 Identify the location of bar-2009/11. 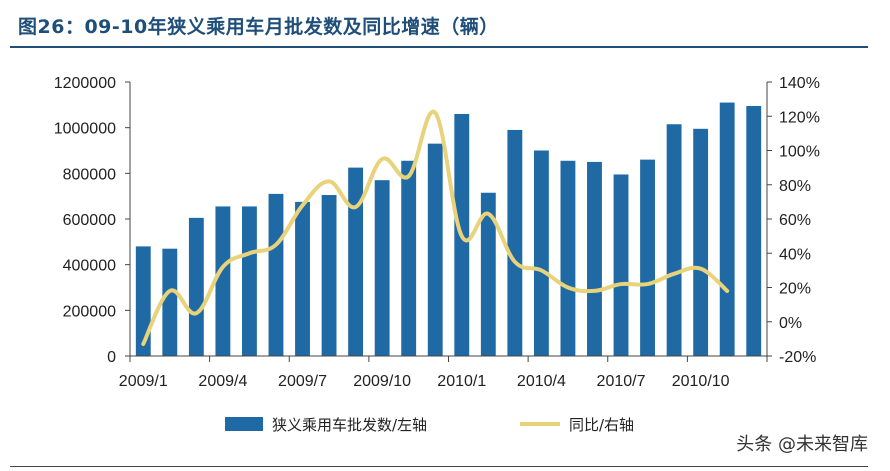
(409, 258).